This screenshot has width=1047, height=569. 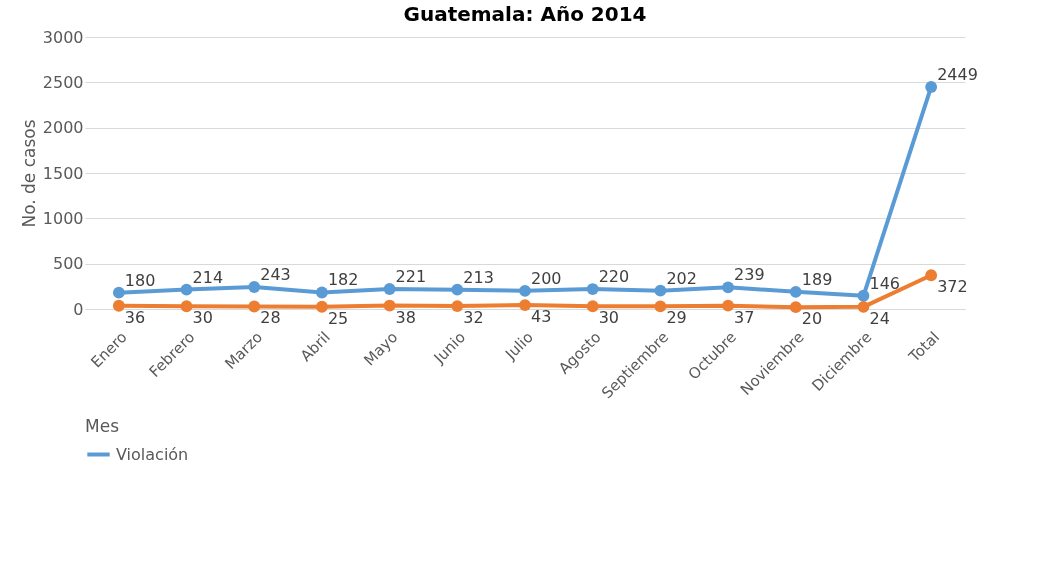 I want to click on y-tick-label: 1000, so click(x=63, y=218).